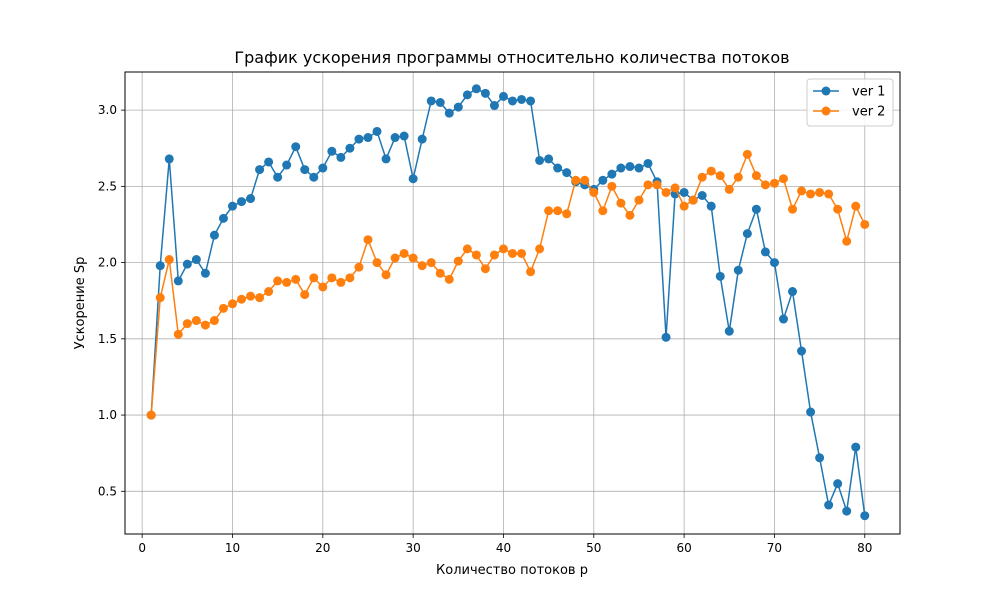 The image size is (1000, 600). I want to click on legend-label-ver2: ver 2, so click(868, 112).